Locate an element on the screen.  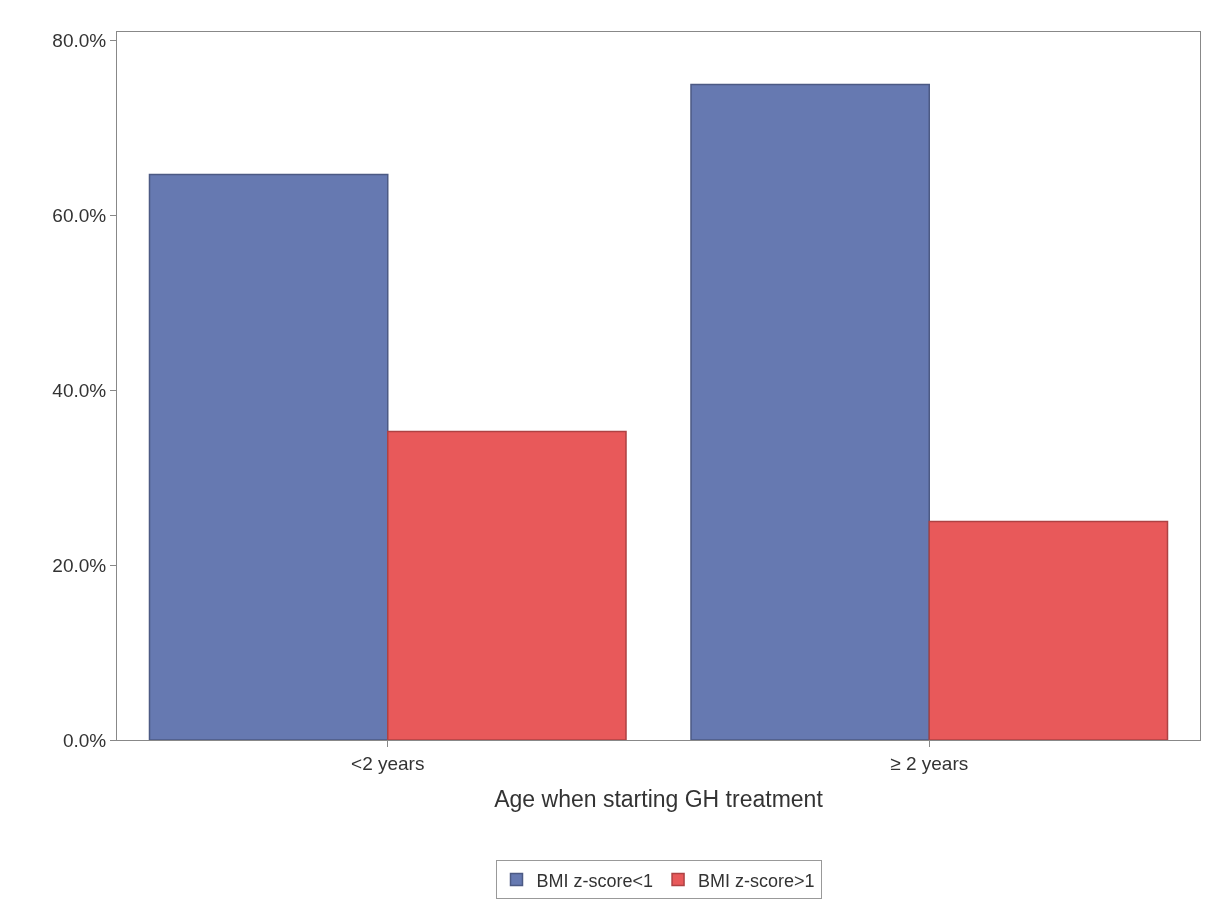
x-axis-title: Age when starting GH treatment is located at coordinates (659, 799).